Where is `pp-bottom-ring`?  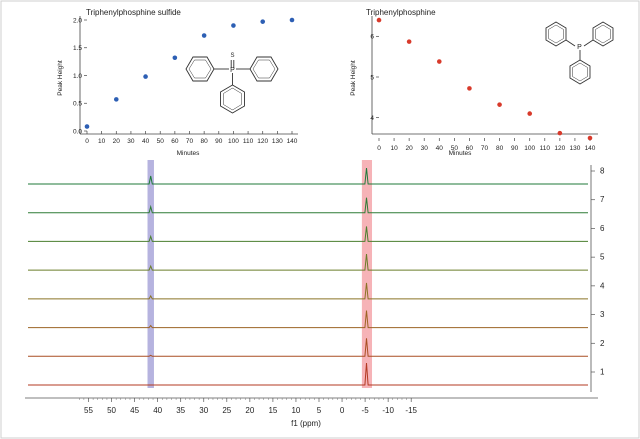
pp-bottom-ring is located at coordinates (580, 72).